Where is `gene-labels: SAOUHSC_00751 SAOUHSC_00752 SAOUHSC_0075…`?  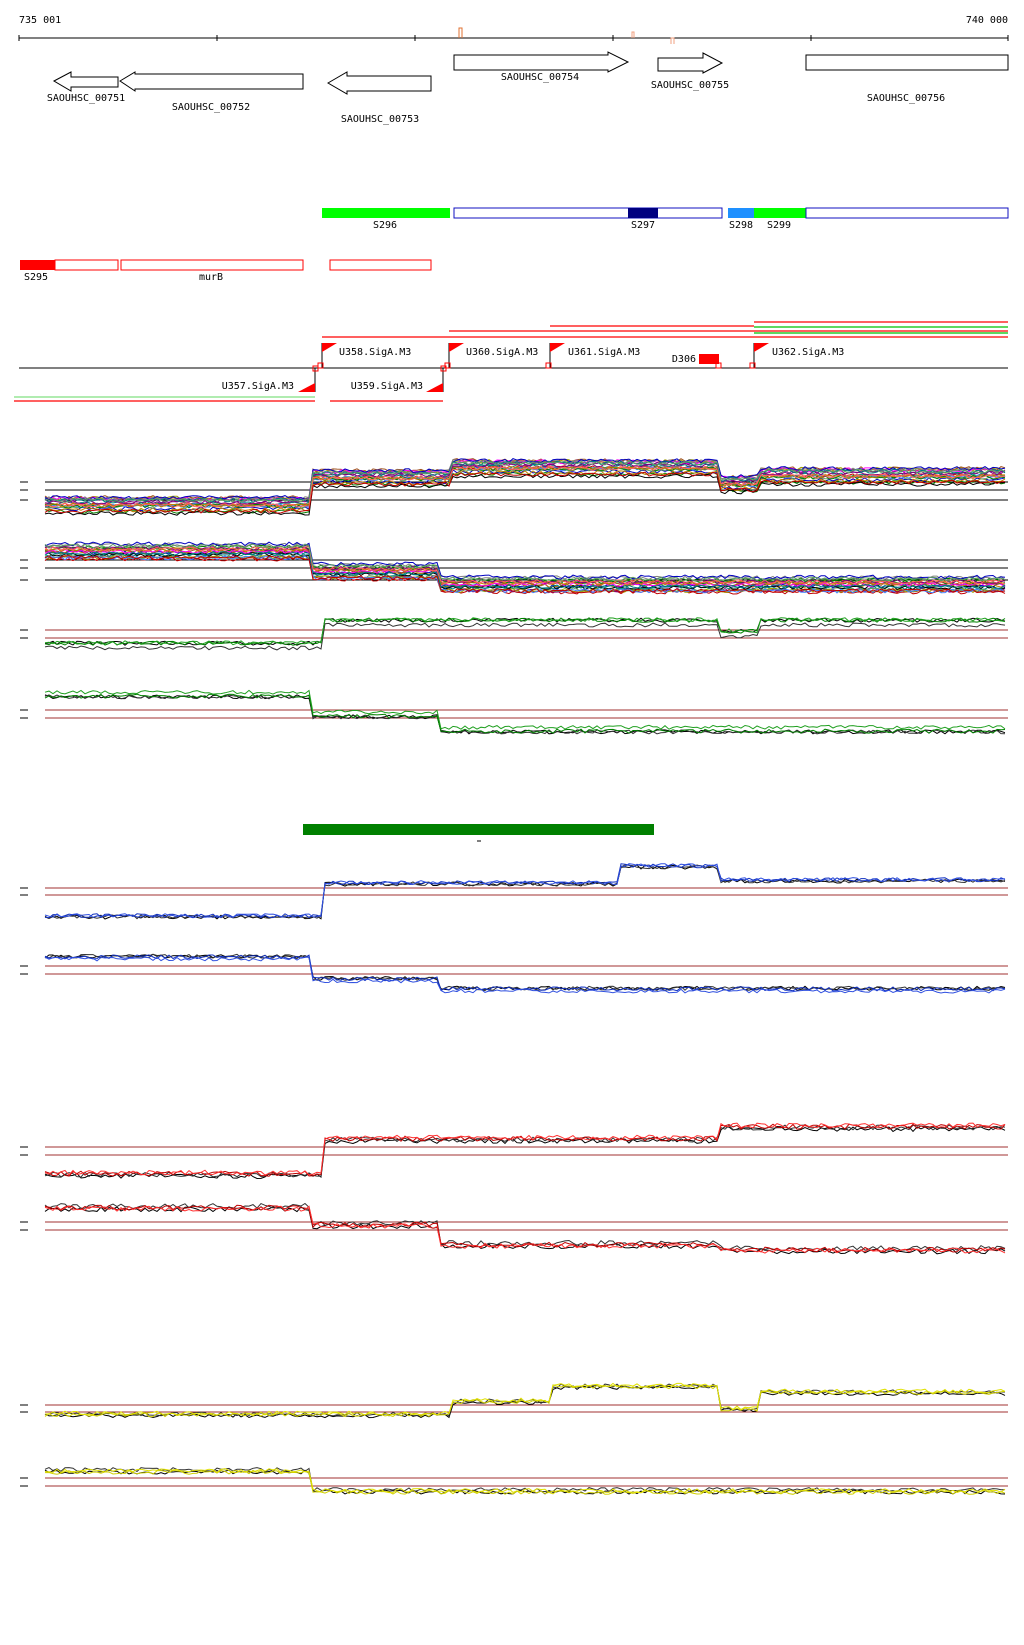 gene-labels: SAOUHSC_00751 SAOUHSC_00752 SAOUHSC_0075… is located at coordinates (496, 98).